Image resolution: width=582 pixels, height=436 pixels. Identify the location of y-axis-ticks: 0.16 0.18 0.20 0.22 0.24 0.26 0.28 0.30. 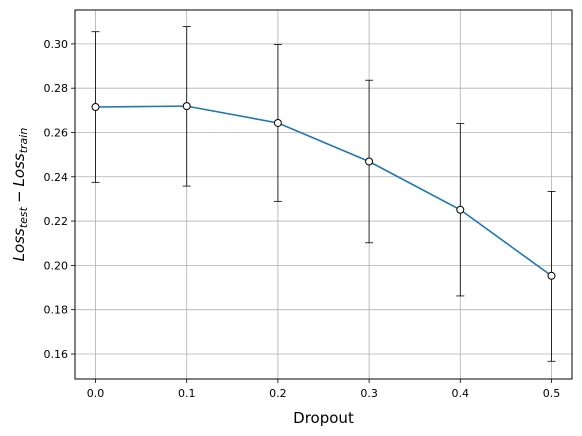
(59, 199).